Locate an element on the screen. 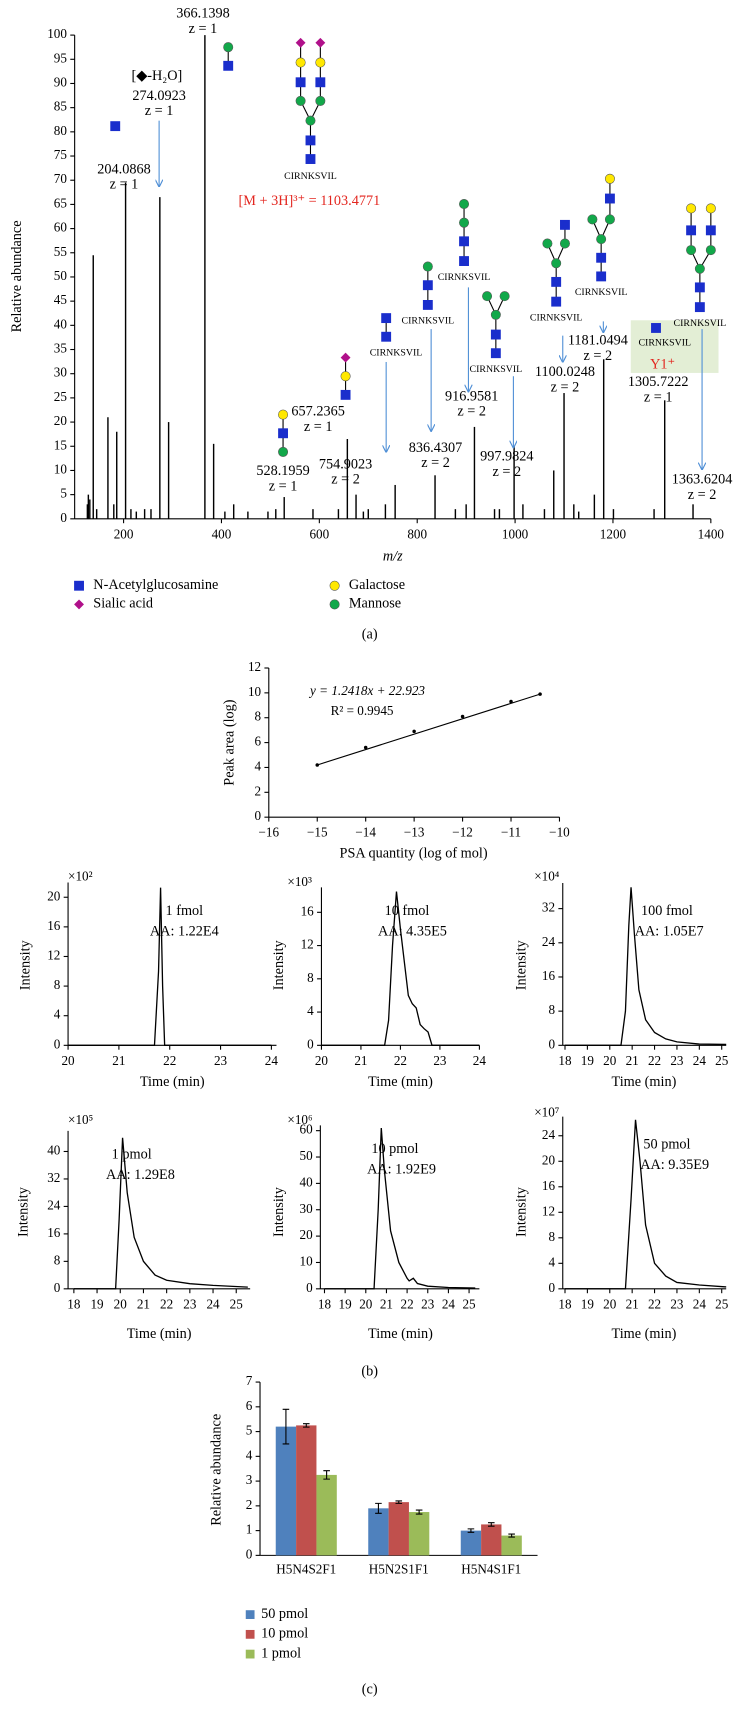 The image size is (746, 1721). x-tick-label: 20 is located at coordinates (610, 1303).